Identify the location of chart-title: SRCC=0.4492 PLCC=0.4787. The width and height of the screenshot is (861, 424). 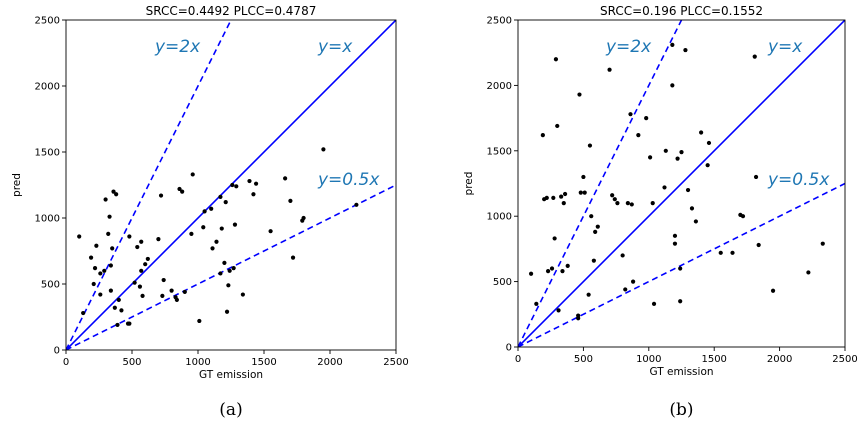
(231, 11).